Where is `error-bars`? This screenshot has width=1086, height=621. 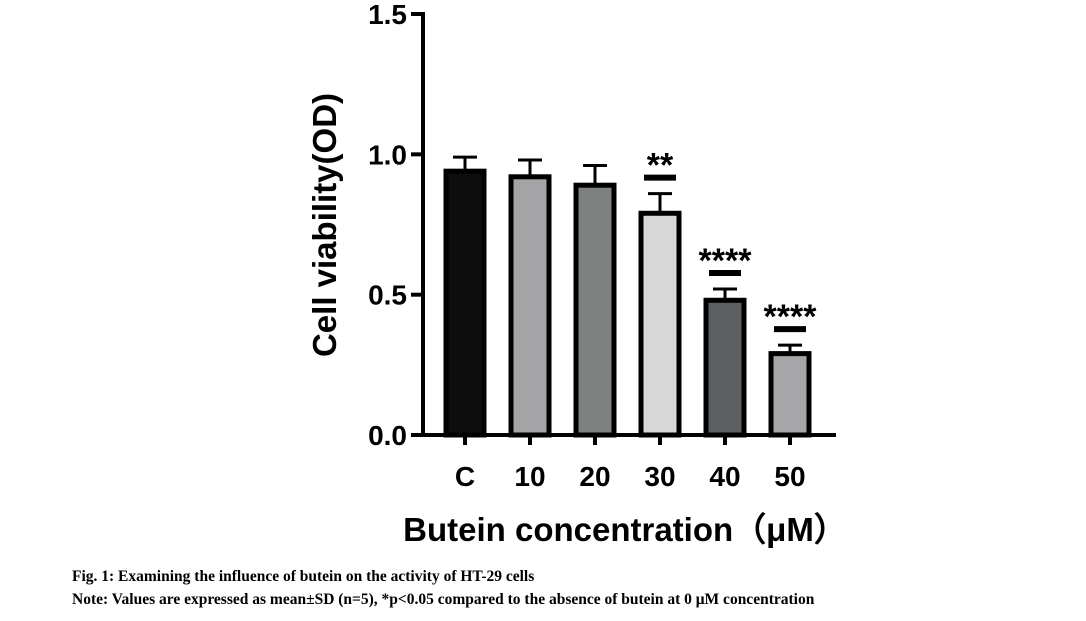 error-bars is located at coordinates (627, 254).